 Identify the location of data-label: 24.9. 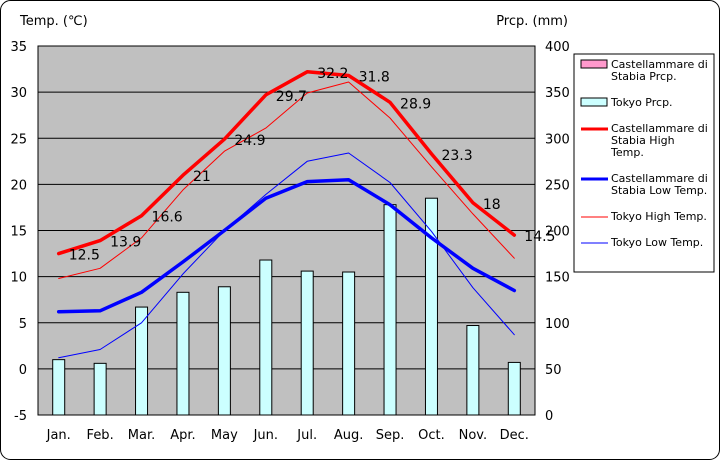
(249, 141).